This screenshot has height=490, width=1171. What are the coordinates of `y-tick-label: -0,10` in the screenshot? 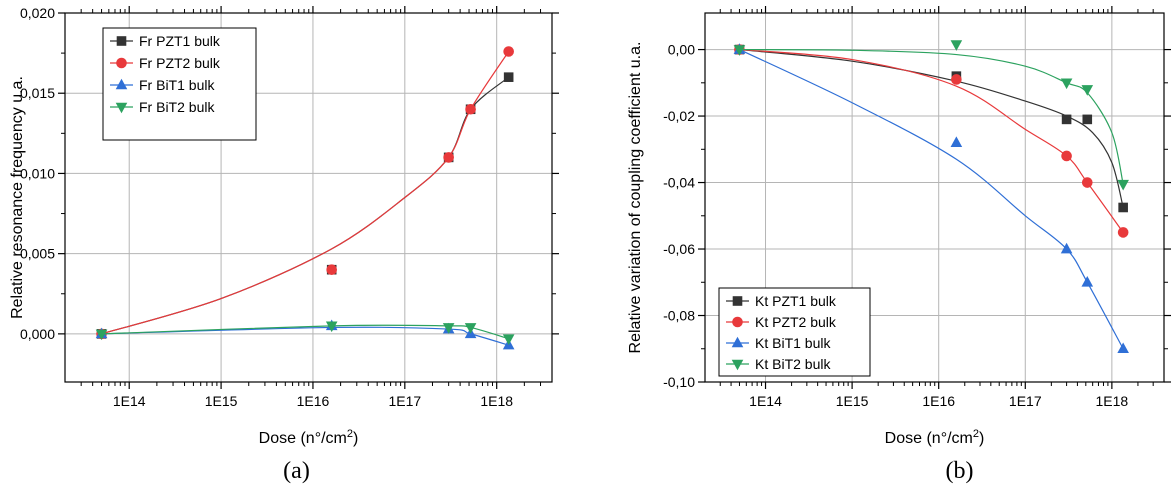 It's located at (679, 382).